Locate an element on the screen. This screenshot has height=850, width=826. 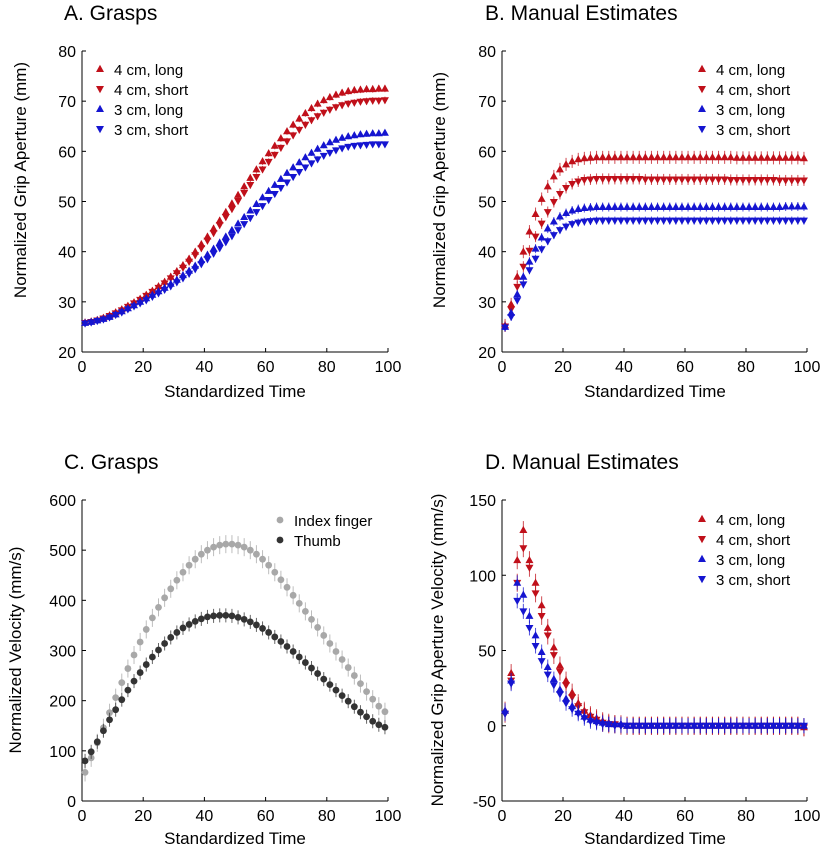
y-tick-label: 80 is located at coordinates (487, 52).